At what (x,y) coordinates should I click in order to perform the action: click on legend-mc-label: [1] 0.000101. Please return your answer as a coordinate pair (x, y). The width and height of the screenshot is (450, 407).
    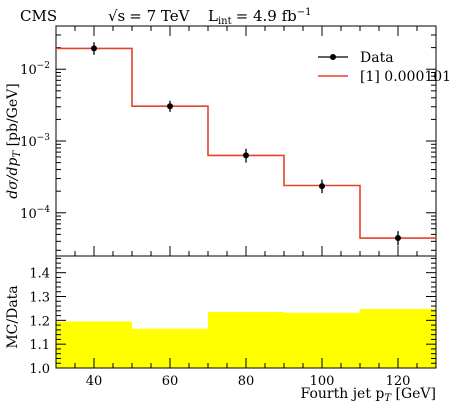
    Looking at the image, I should click on (405, 77).